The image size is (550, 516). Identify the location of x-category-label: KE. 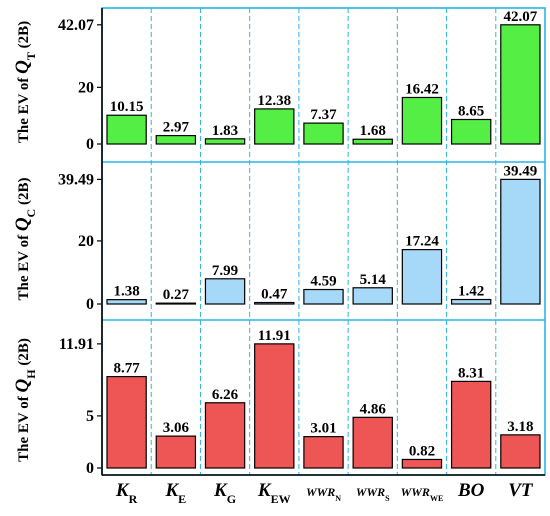
(175, 493).